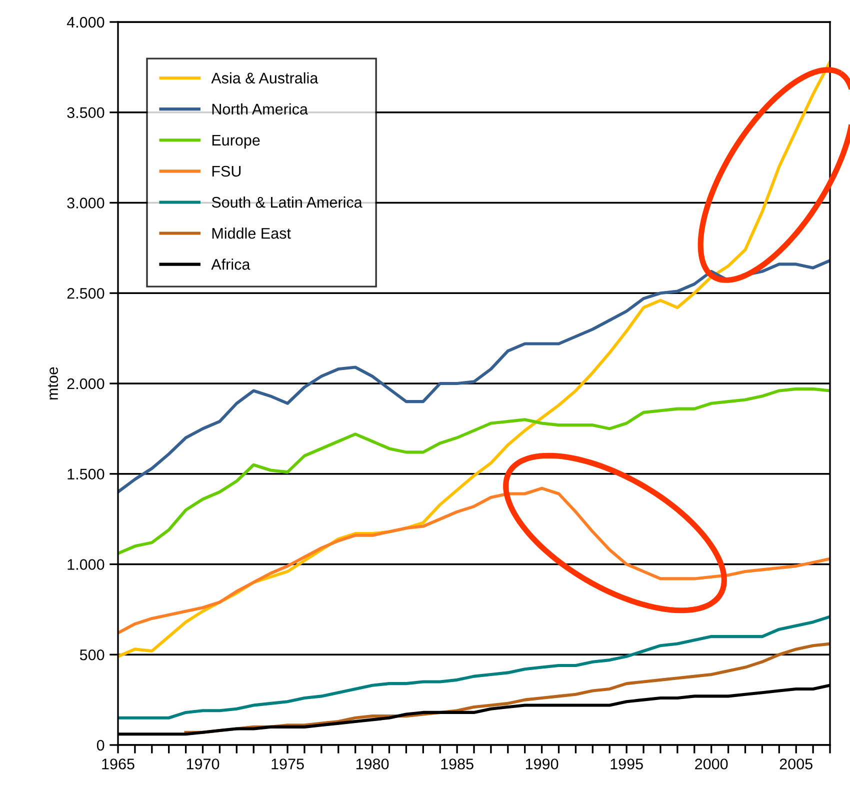 The width and height of the screenshot is (850, 787). Describe the element at coordinates (626, 764) in the screenshot. I see `x-tick-label: 1995` at that location.